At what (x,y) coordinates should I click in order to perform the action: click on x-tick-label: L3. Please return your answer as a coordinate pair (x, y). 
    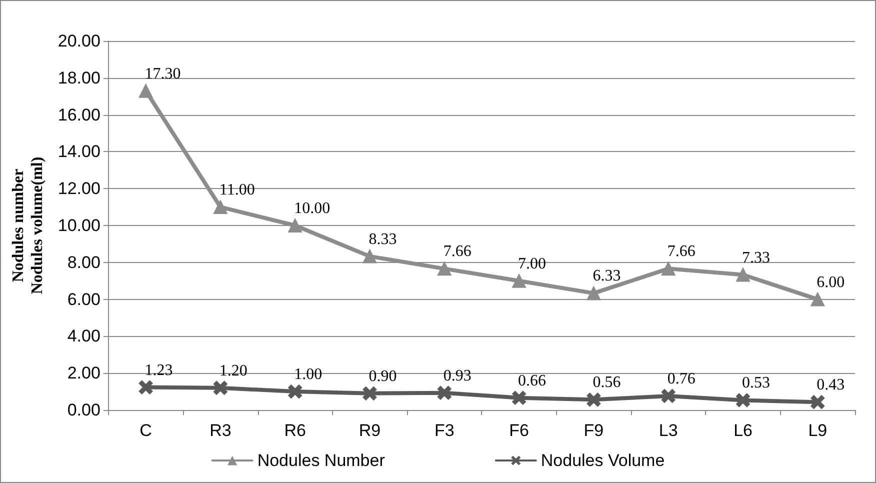
    Looking at the image, I should click on (668, 430).